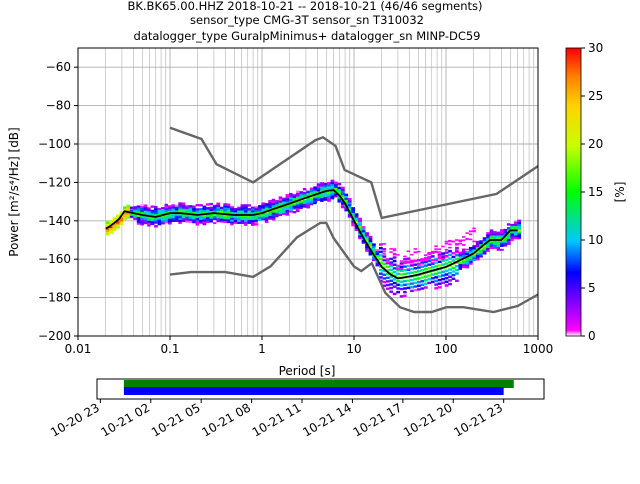 The width and height of the screenshot is (640, 484). What do you see at coordinates (378, 419) in the screenshot?
I see `coverage-tick-label: 10-21 17` at bounding box center [378, 419].